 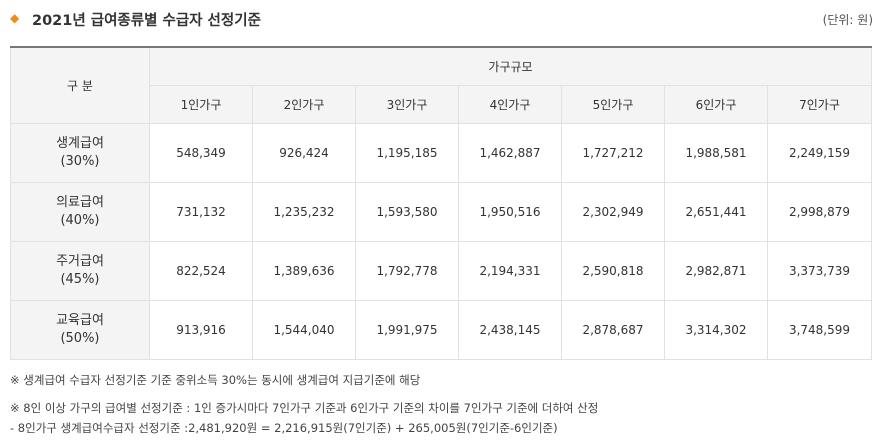 I want to click on table-cell: 926,424, so click(x=304, y=152).